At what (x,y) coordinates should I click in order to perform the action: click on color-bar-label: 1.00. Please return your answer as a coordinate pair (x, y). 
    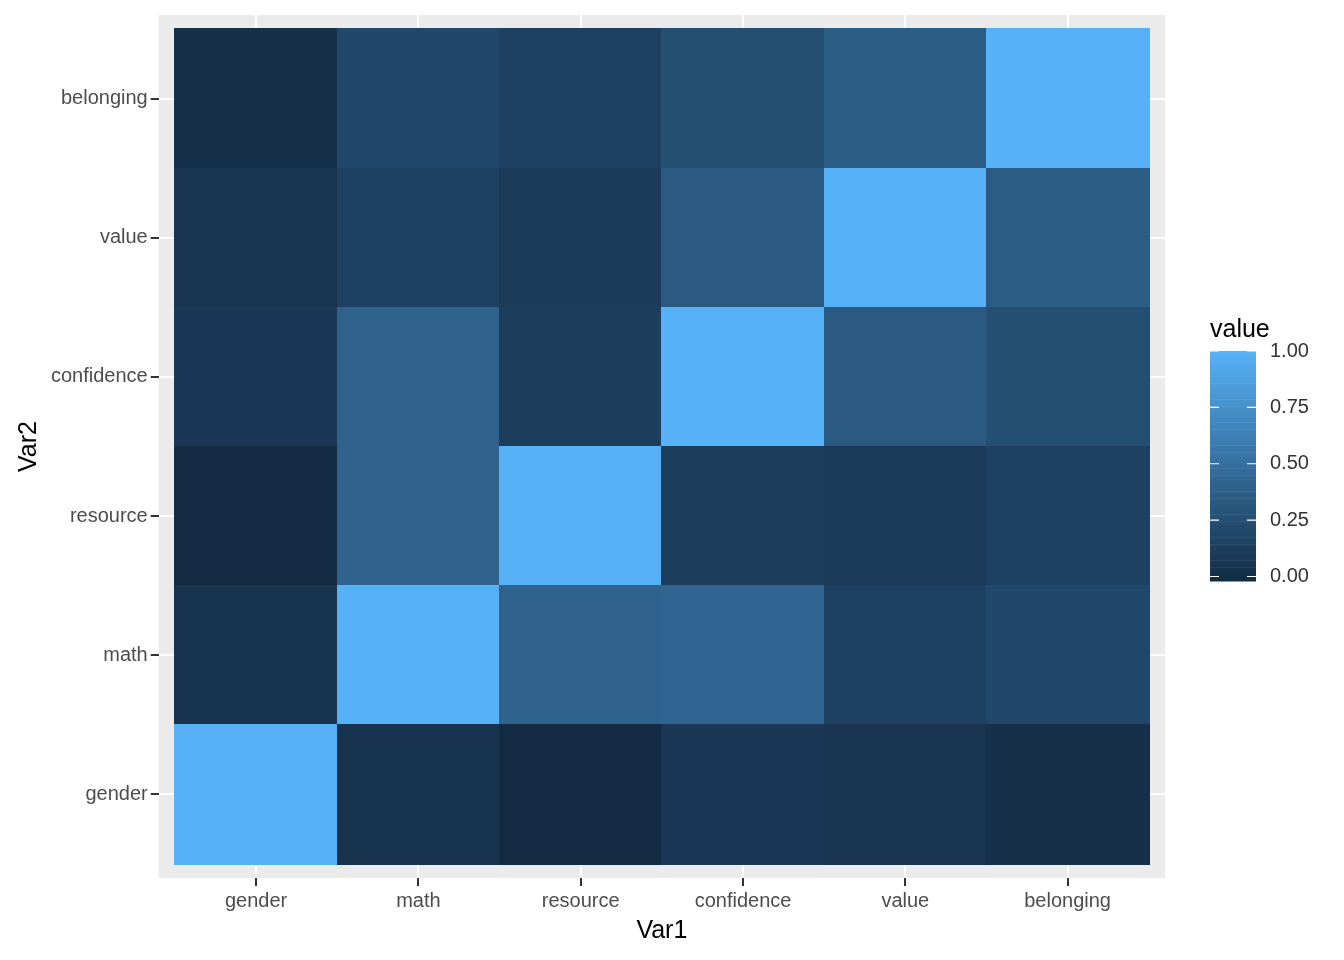
    Looking at the image, I should click on (1289, 349).